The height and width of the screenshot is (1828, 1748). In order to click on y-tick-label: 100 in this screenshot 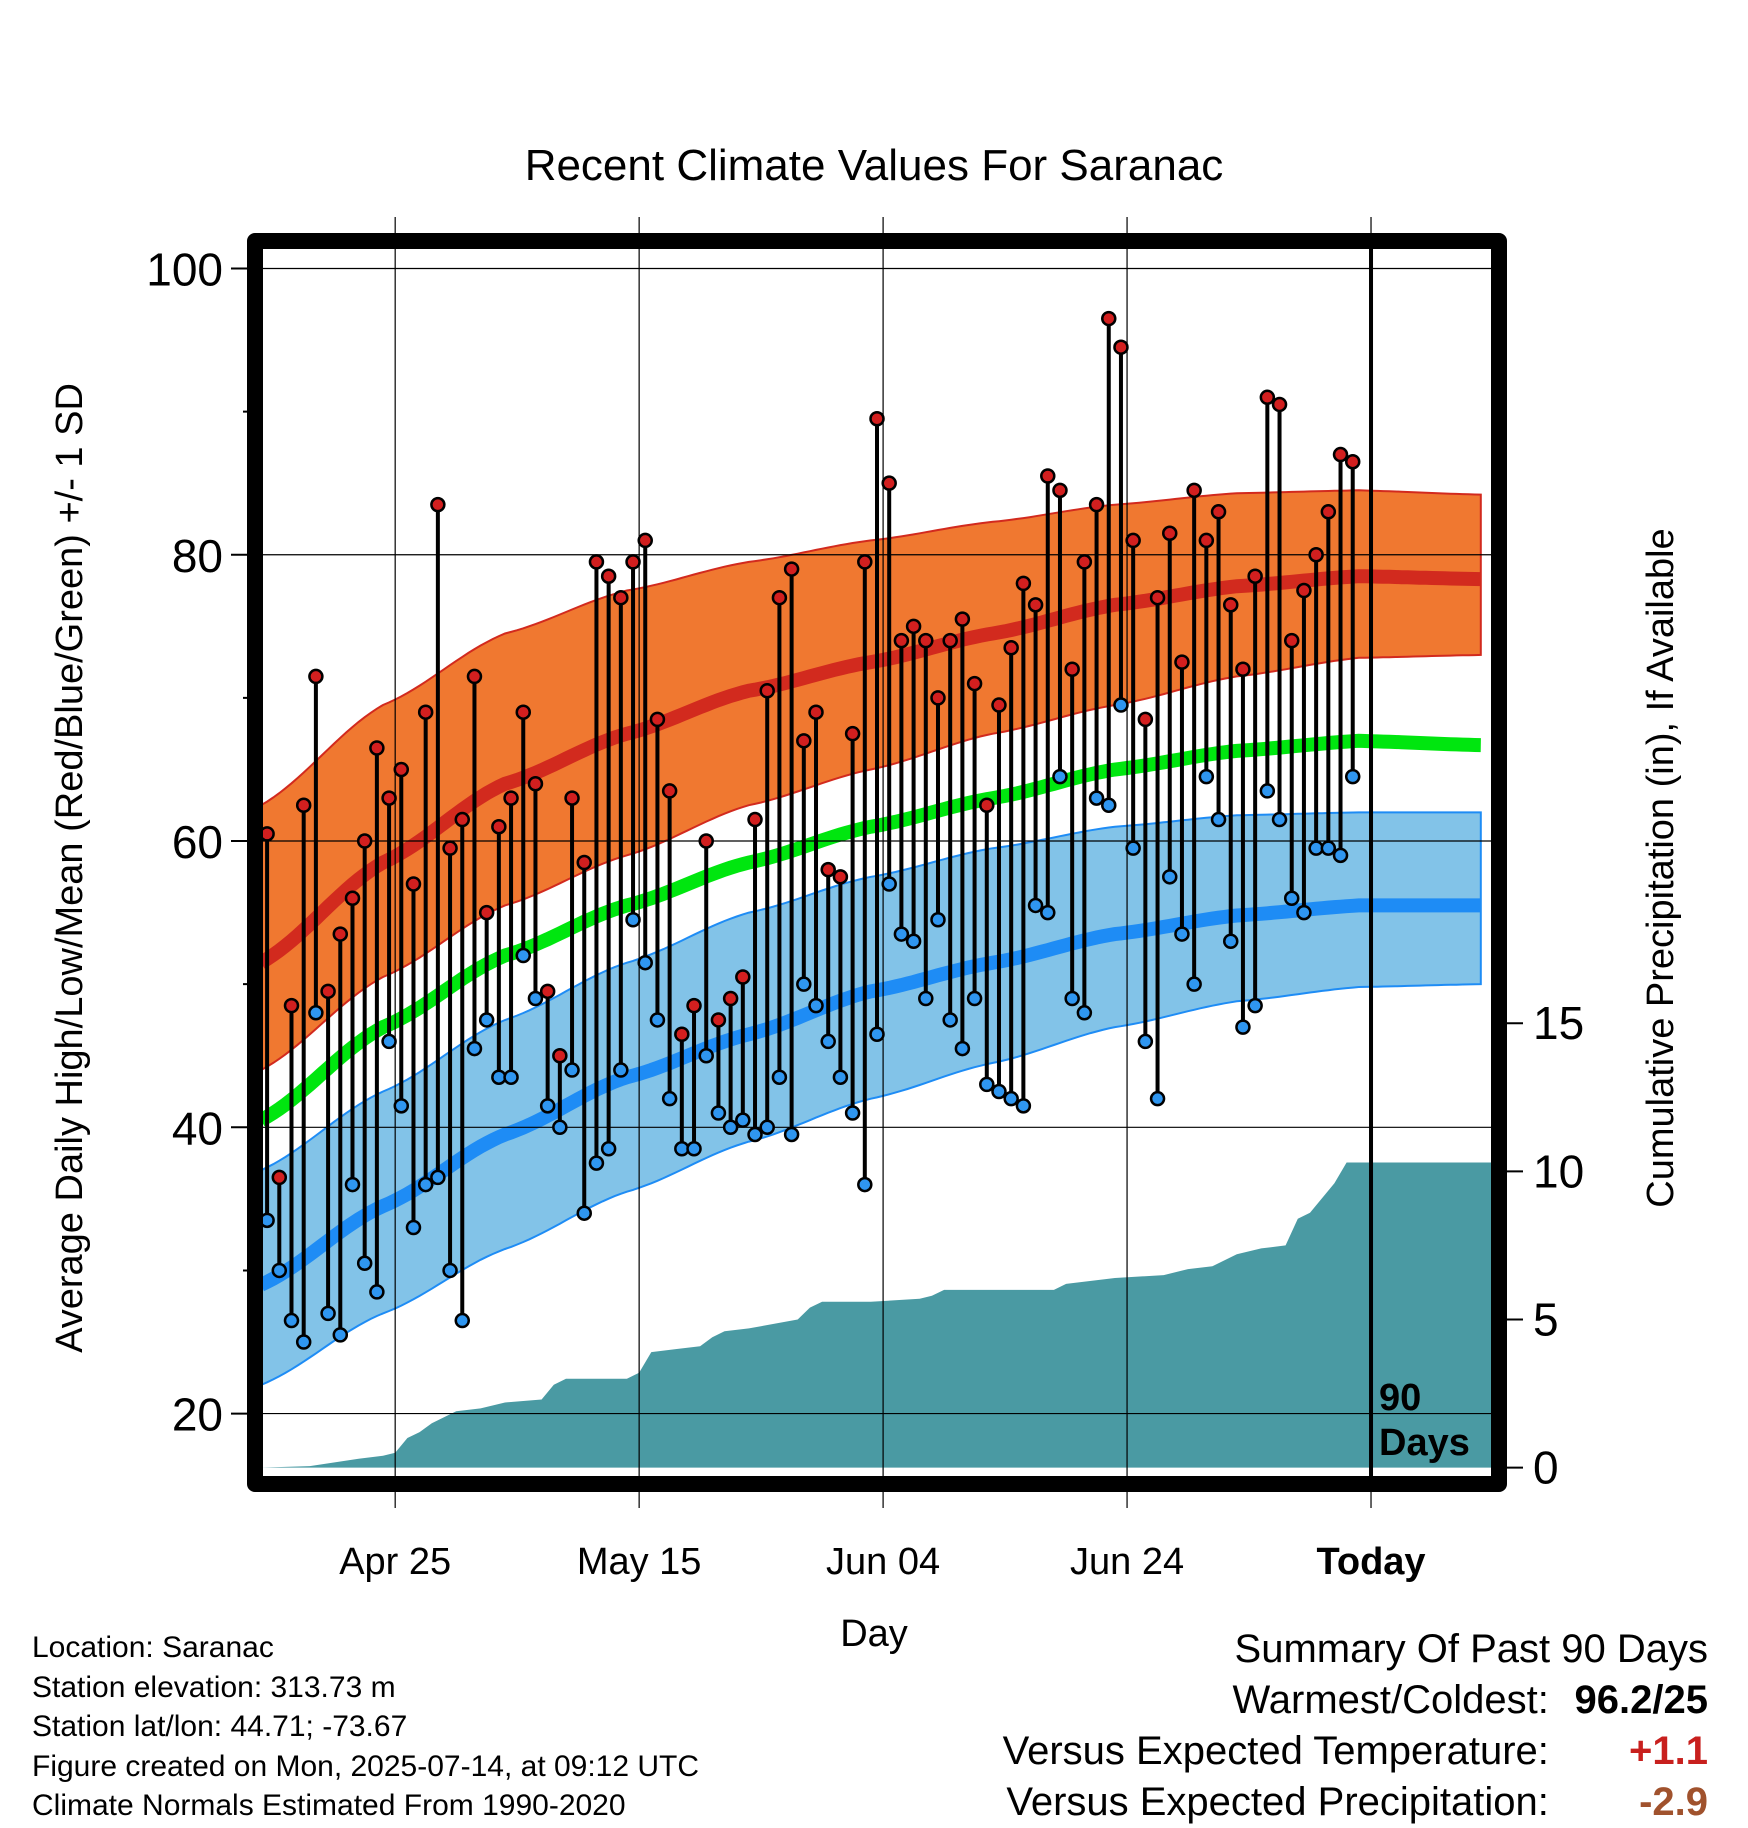, I will do `click(184, 269)`.